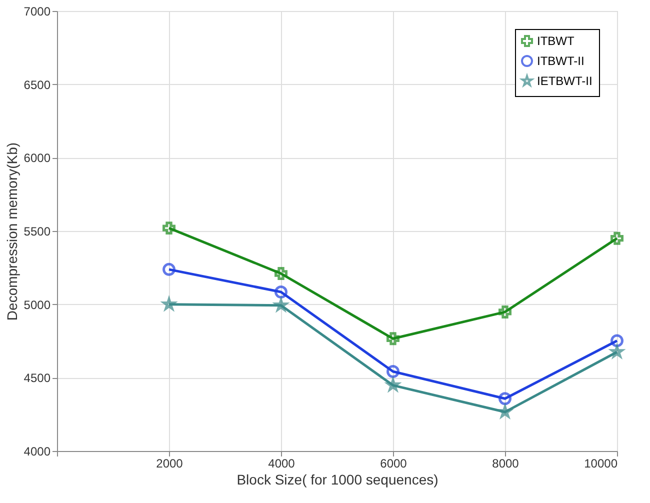 This screenshot has width=650, height=503. Describe the element at coordinates (282, 463) in the screenshot. I see `x-tick-label: 4000` at that location.